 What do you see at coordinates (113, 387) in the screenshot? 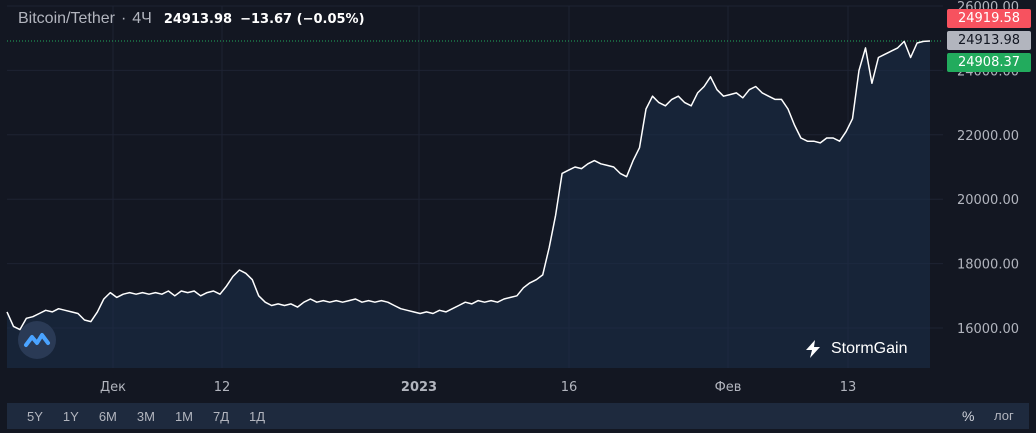
I see `x-tick-label: Дек` at bounding box center [113, 387].